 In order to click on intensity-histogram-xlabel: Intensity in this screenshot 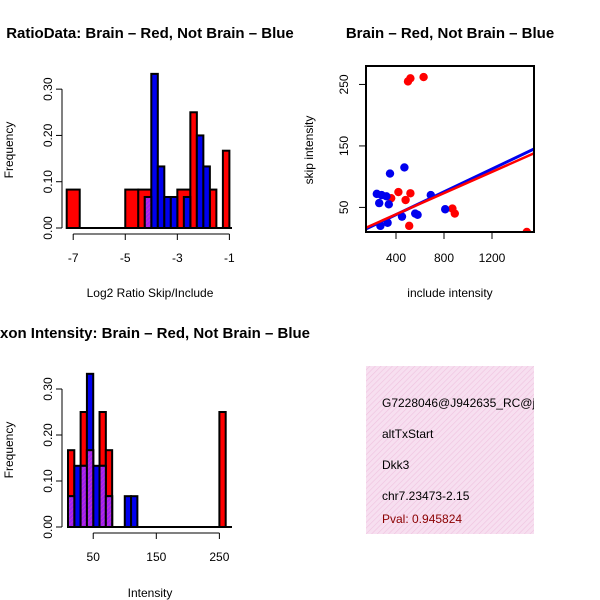, I will do `click(150, 593)`.